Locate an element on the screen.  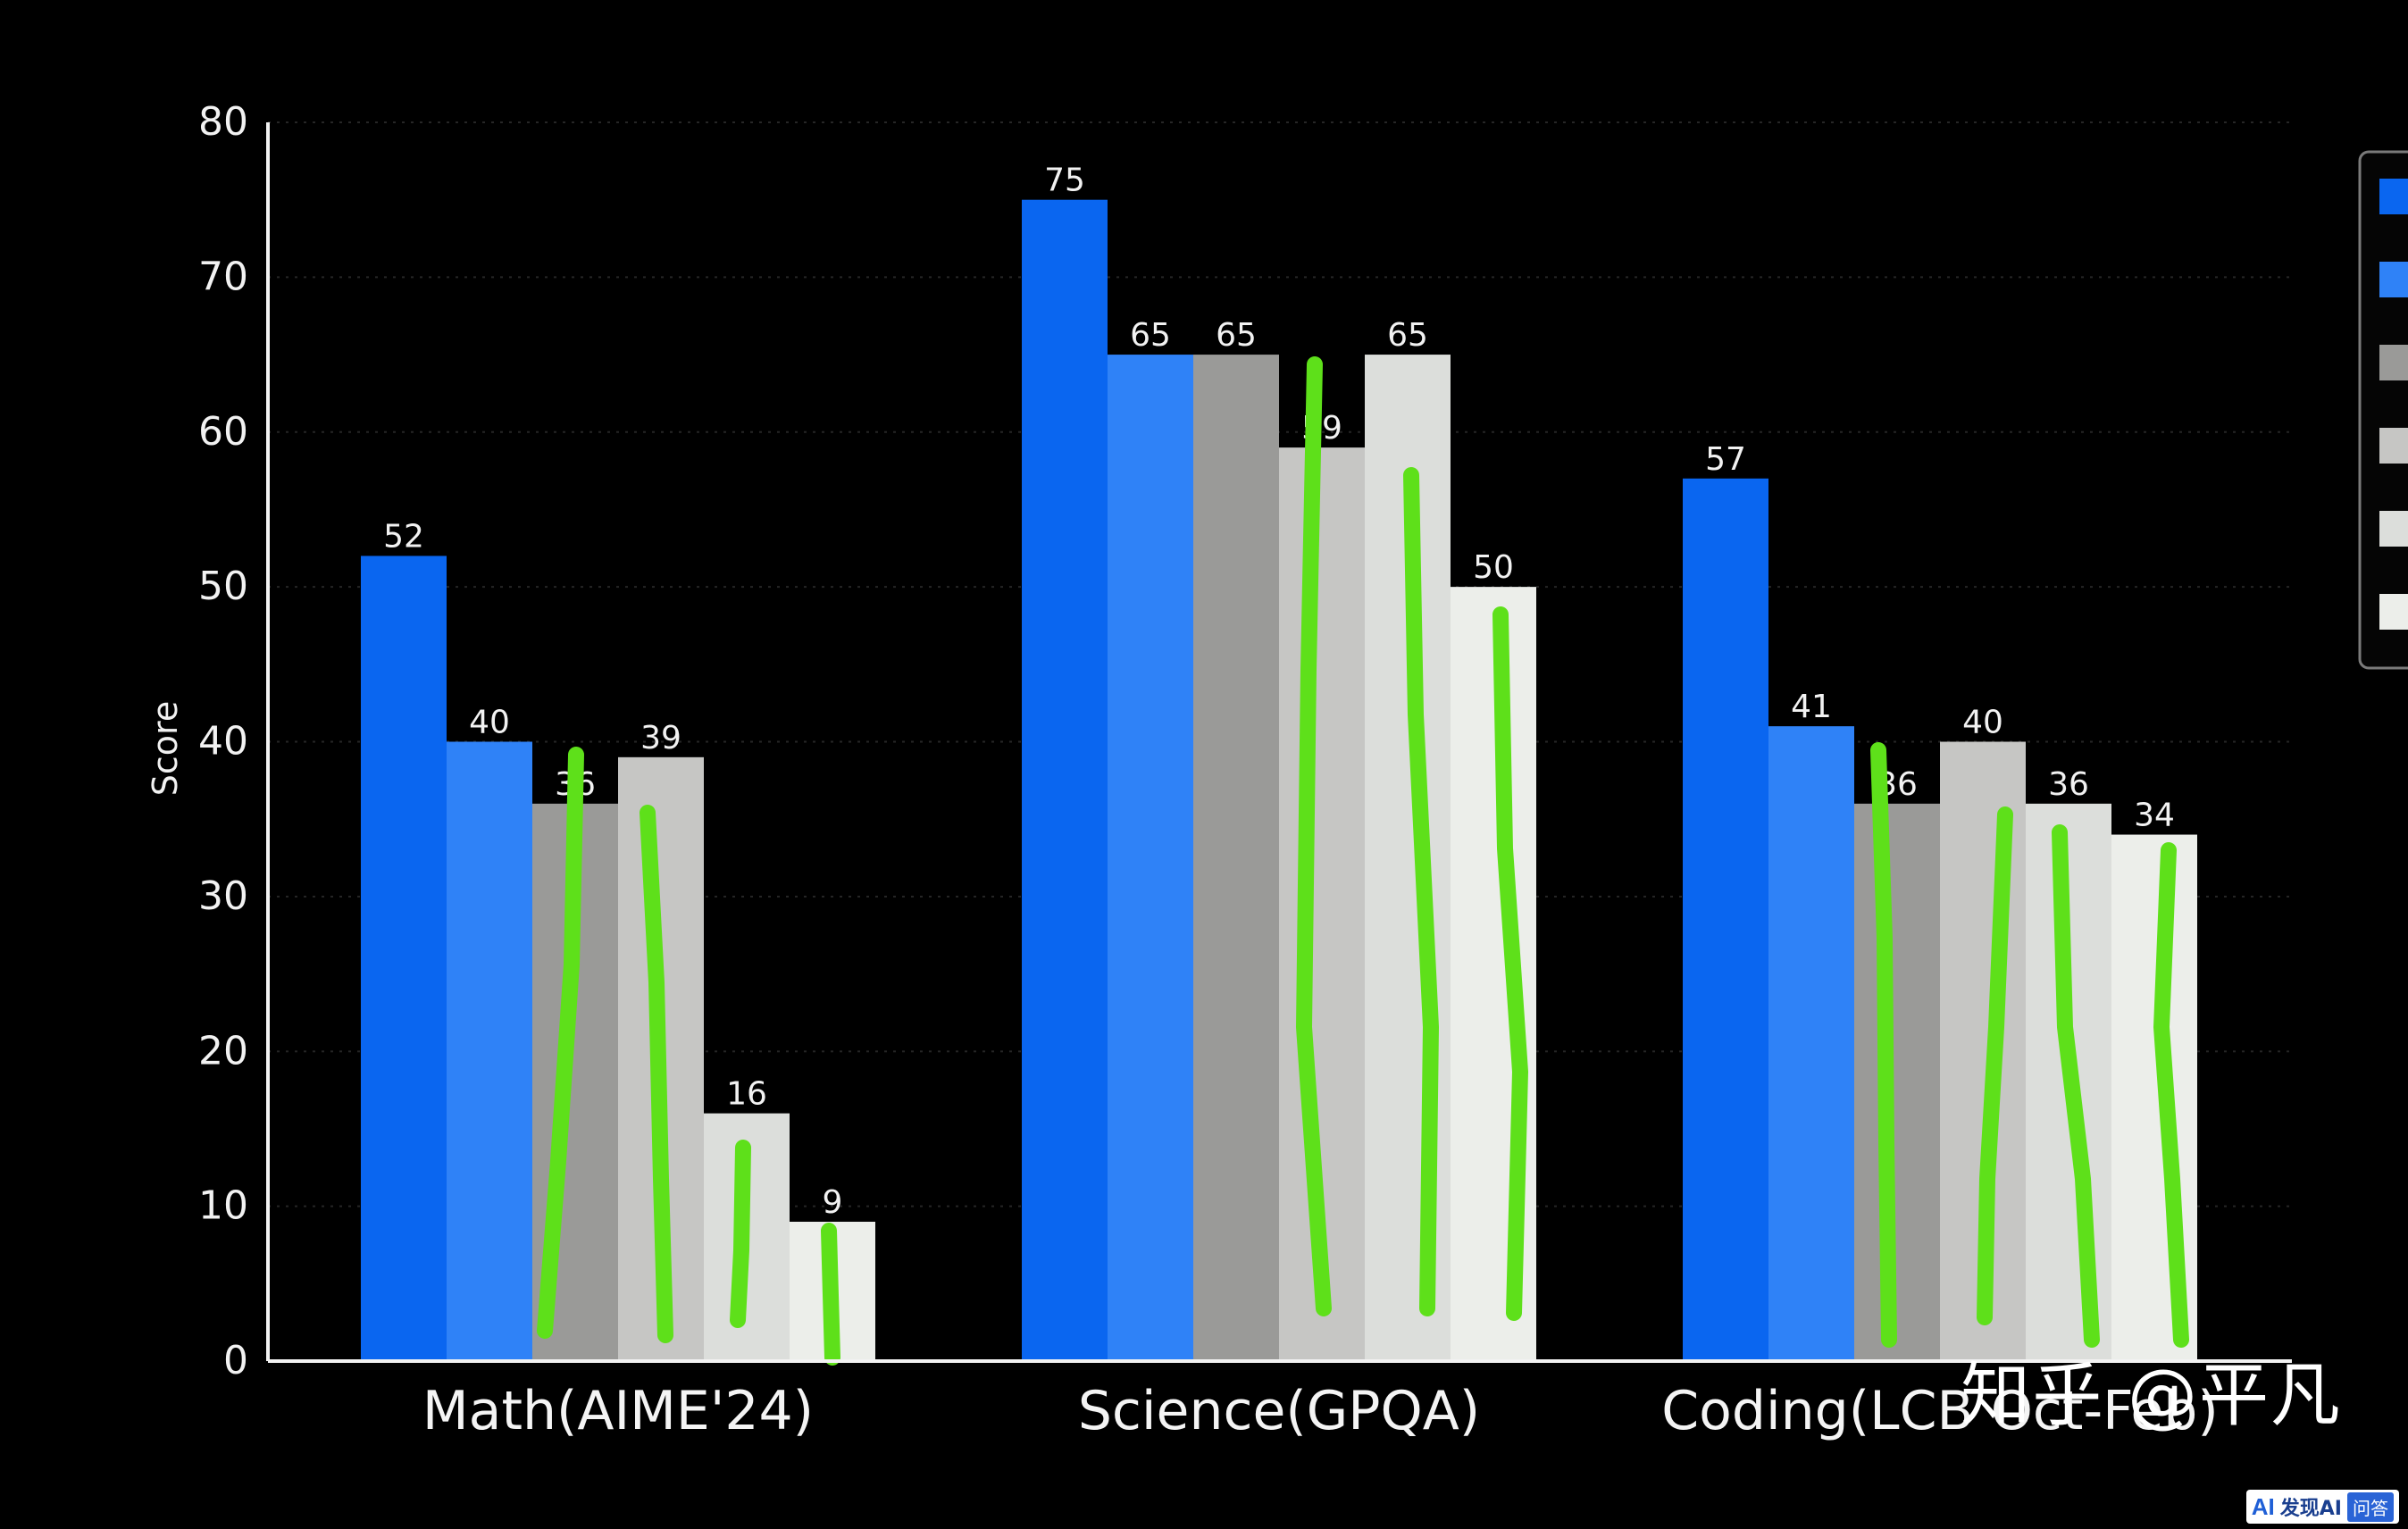
bar-value-label: 9 is located at coordinates (833, 1202).